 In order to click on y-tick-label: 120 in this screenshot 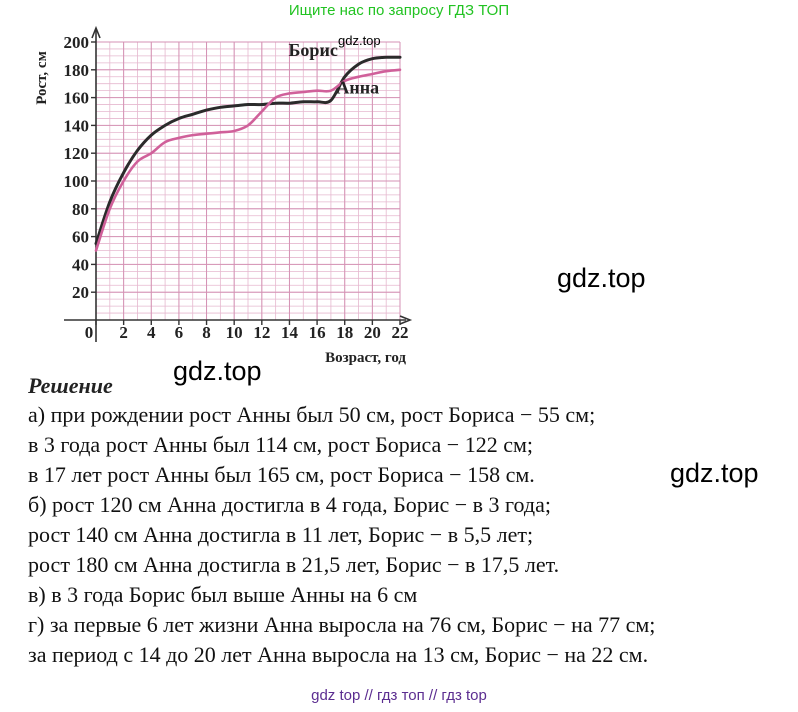, I will do `click(77, 153)`.